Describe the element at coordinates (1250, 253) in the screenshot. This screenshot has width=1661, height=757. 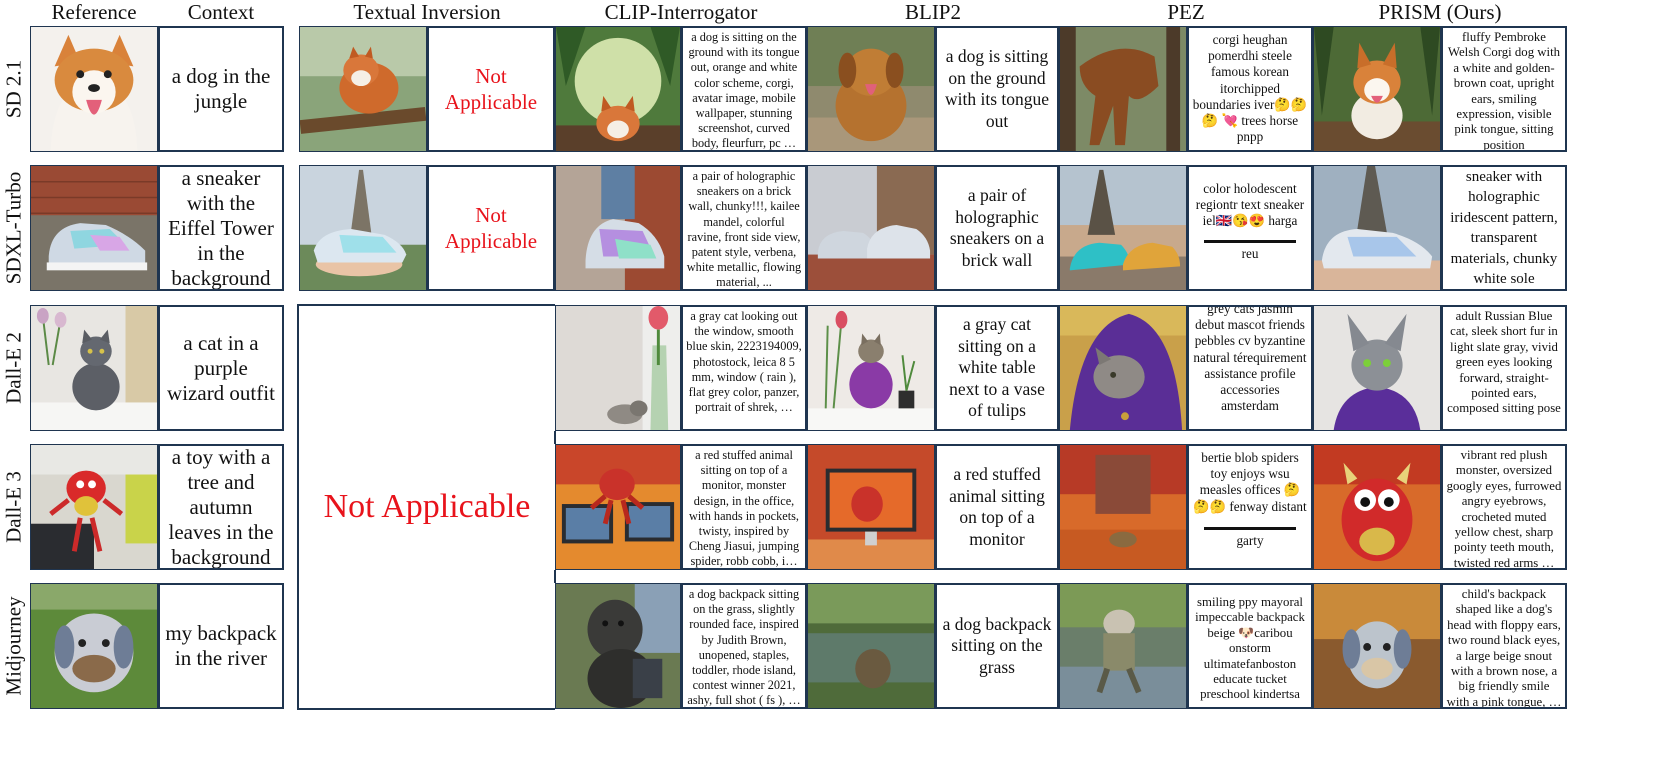
I see `pez-caption-tail: reu` at that location.